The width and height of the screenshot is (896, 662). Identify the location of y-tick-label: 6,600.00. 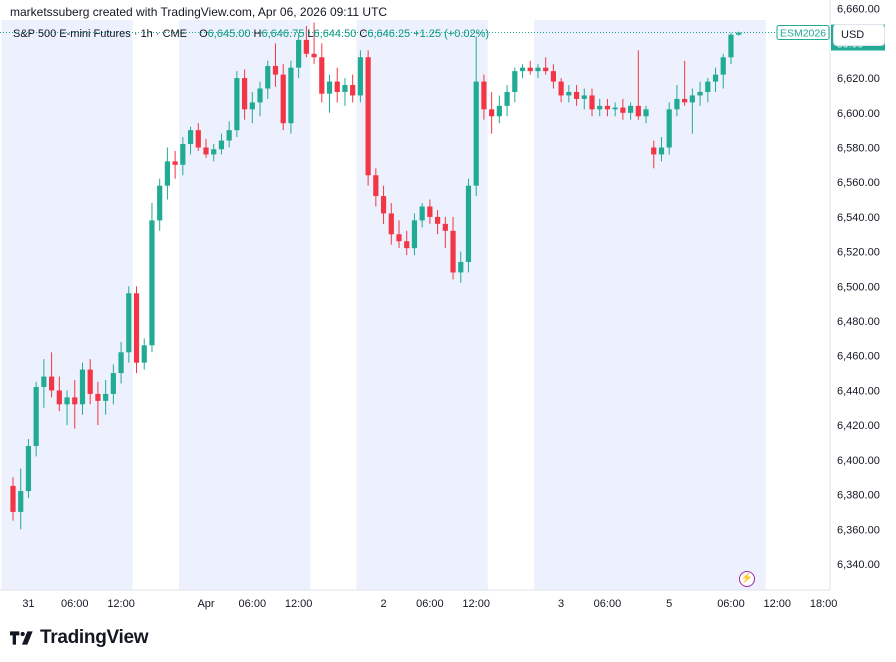
(858, 114).